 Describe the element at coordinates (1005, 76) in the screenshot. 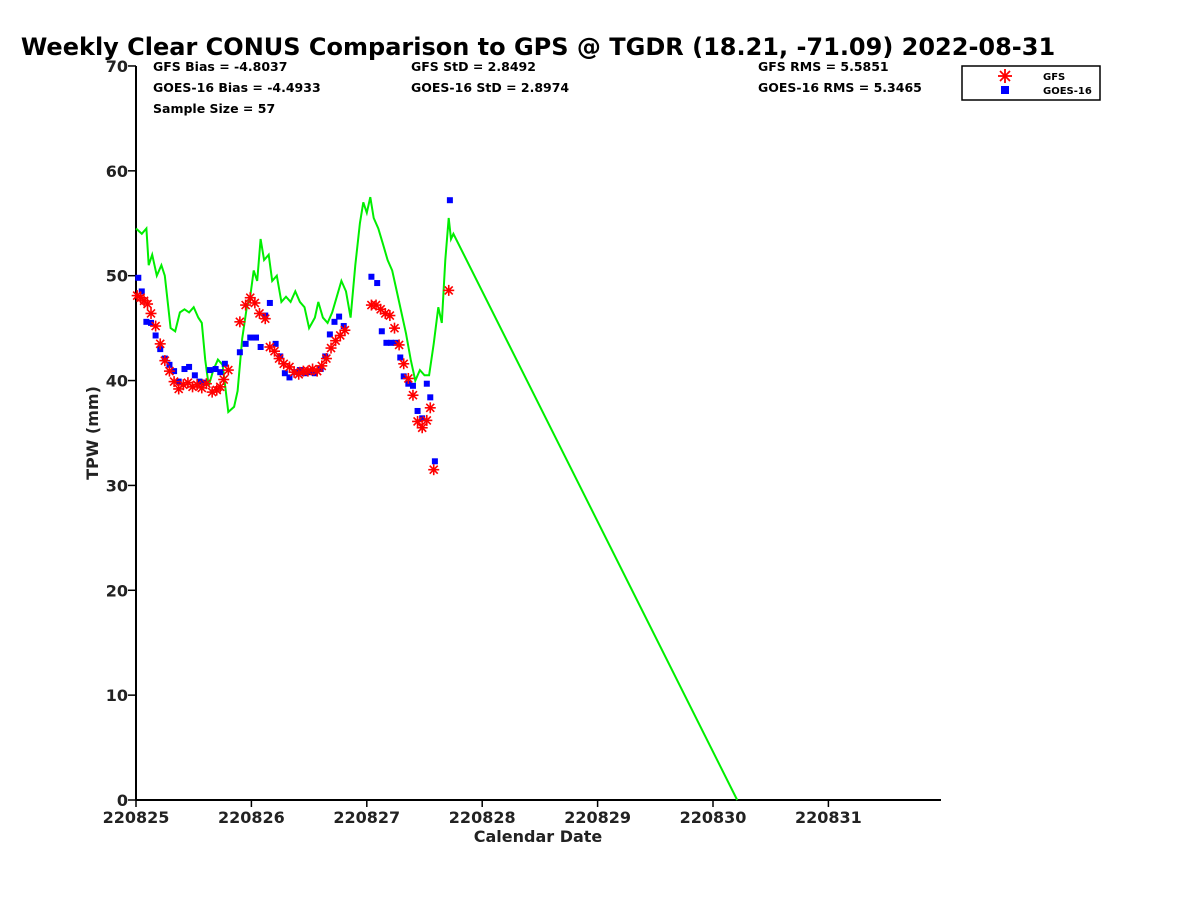

I see `legend-gfs-marker` at that location.